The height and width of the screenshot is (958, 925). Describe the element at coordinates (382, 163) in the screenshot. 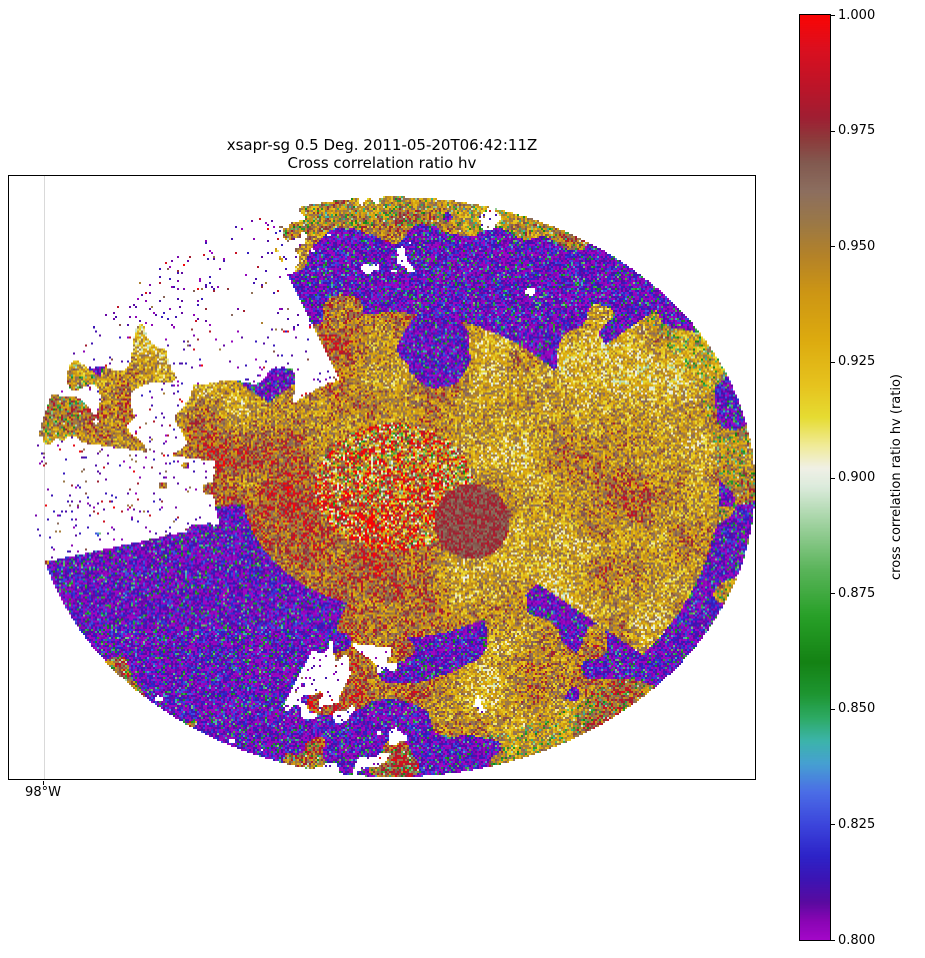

I see `plot-title-line2: Cross correlation ratio hv` at that location.